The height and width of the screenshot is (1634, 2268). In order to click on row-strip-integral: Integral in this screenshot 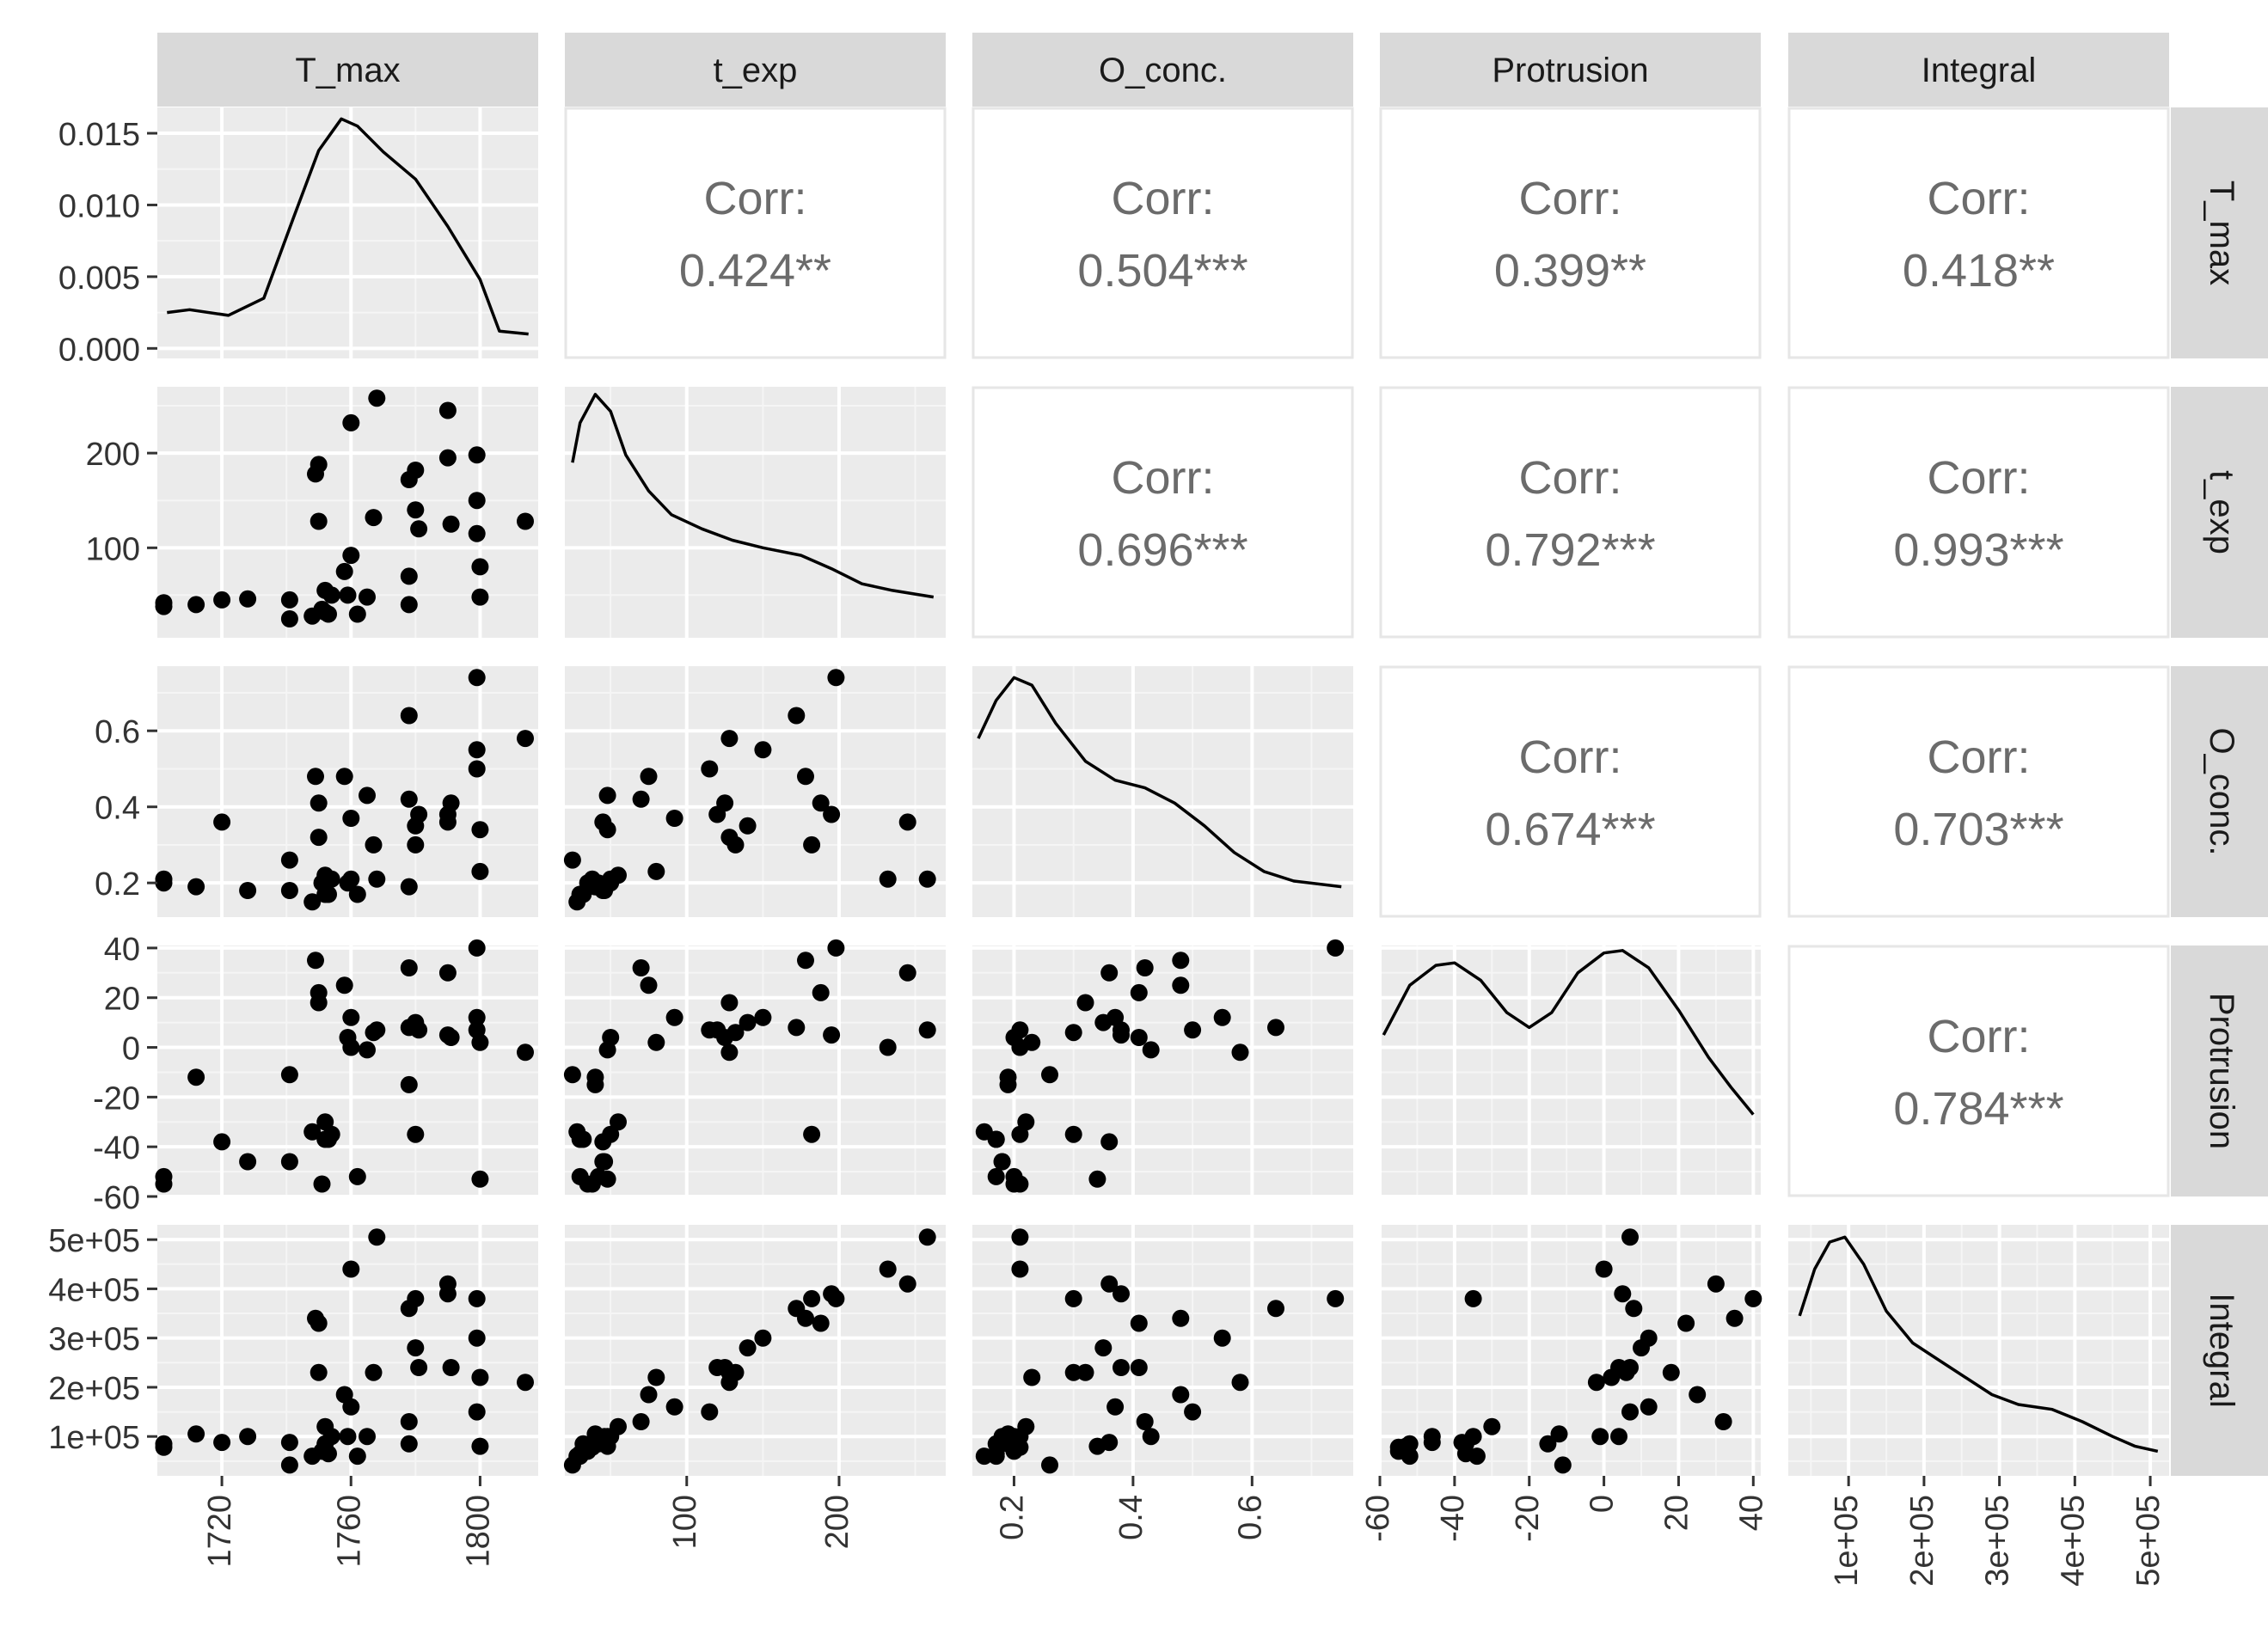, I will do `click(2219, 1350)`.